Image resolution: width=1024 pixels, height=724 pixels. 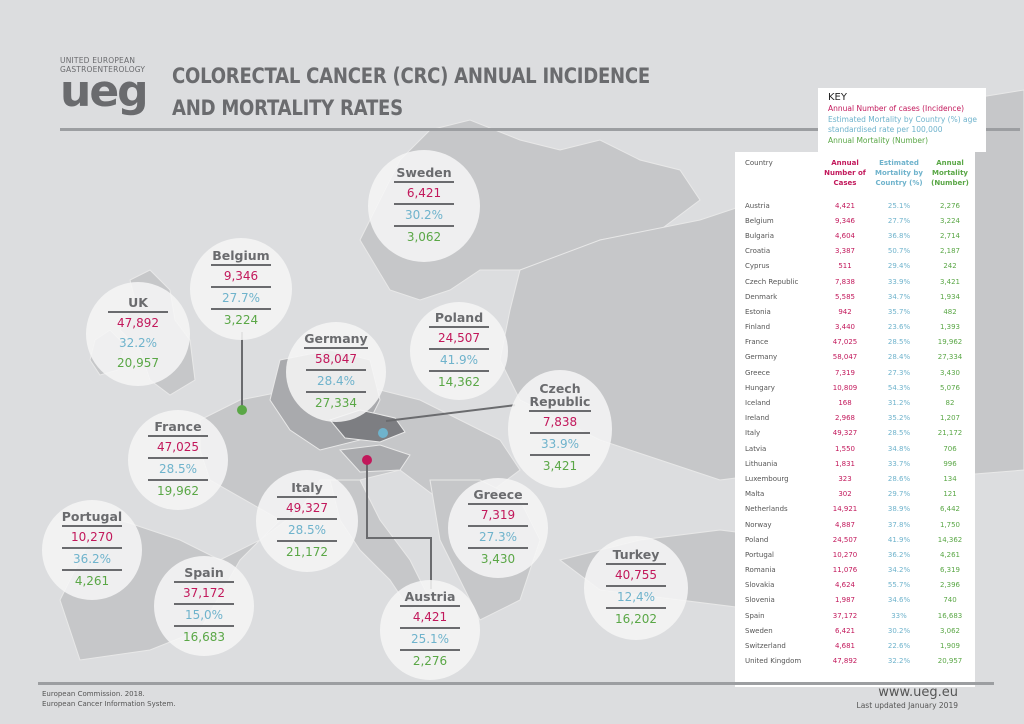 What do you see at coordinates (766, 509) in the screenshot?
I see `cell-country: Netherlands` at bounding box center [766, 509].